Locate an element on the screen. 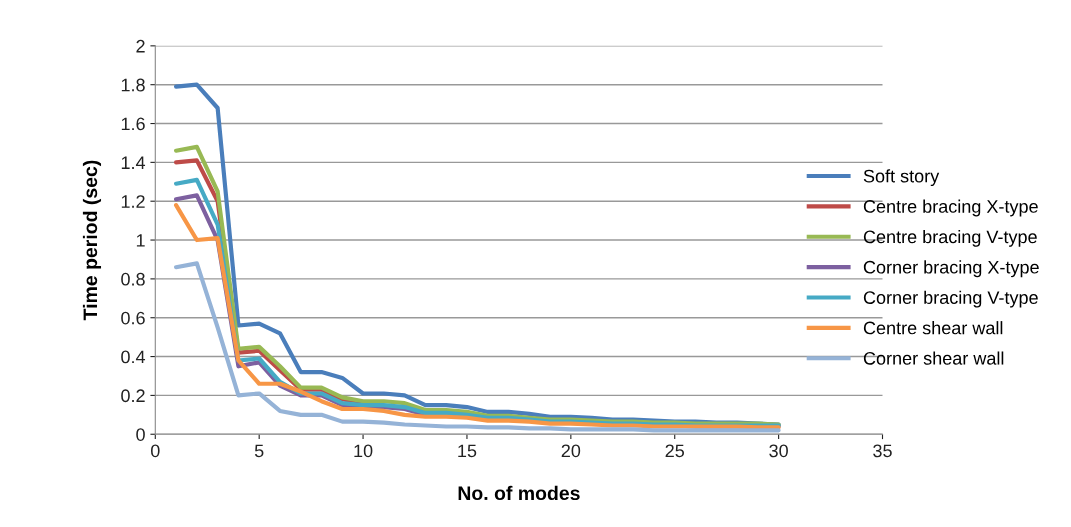  y-tick-label: 1.2 is located at coordinates (133, 201).